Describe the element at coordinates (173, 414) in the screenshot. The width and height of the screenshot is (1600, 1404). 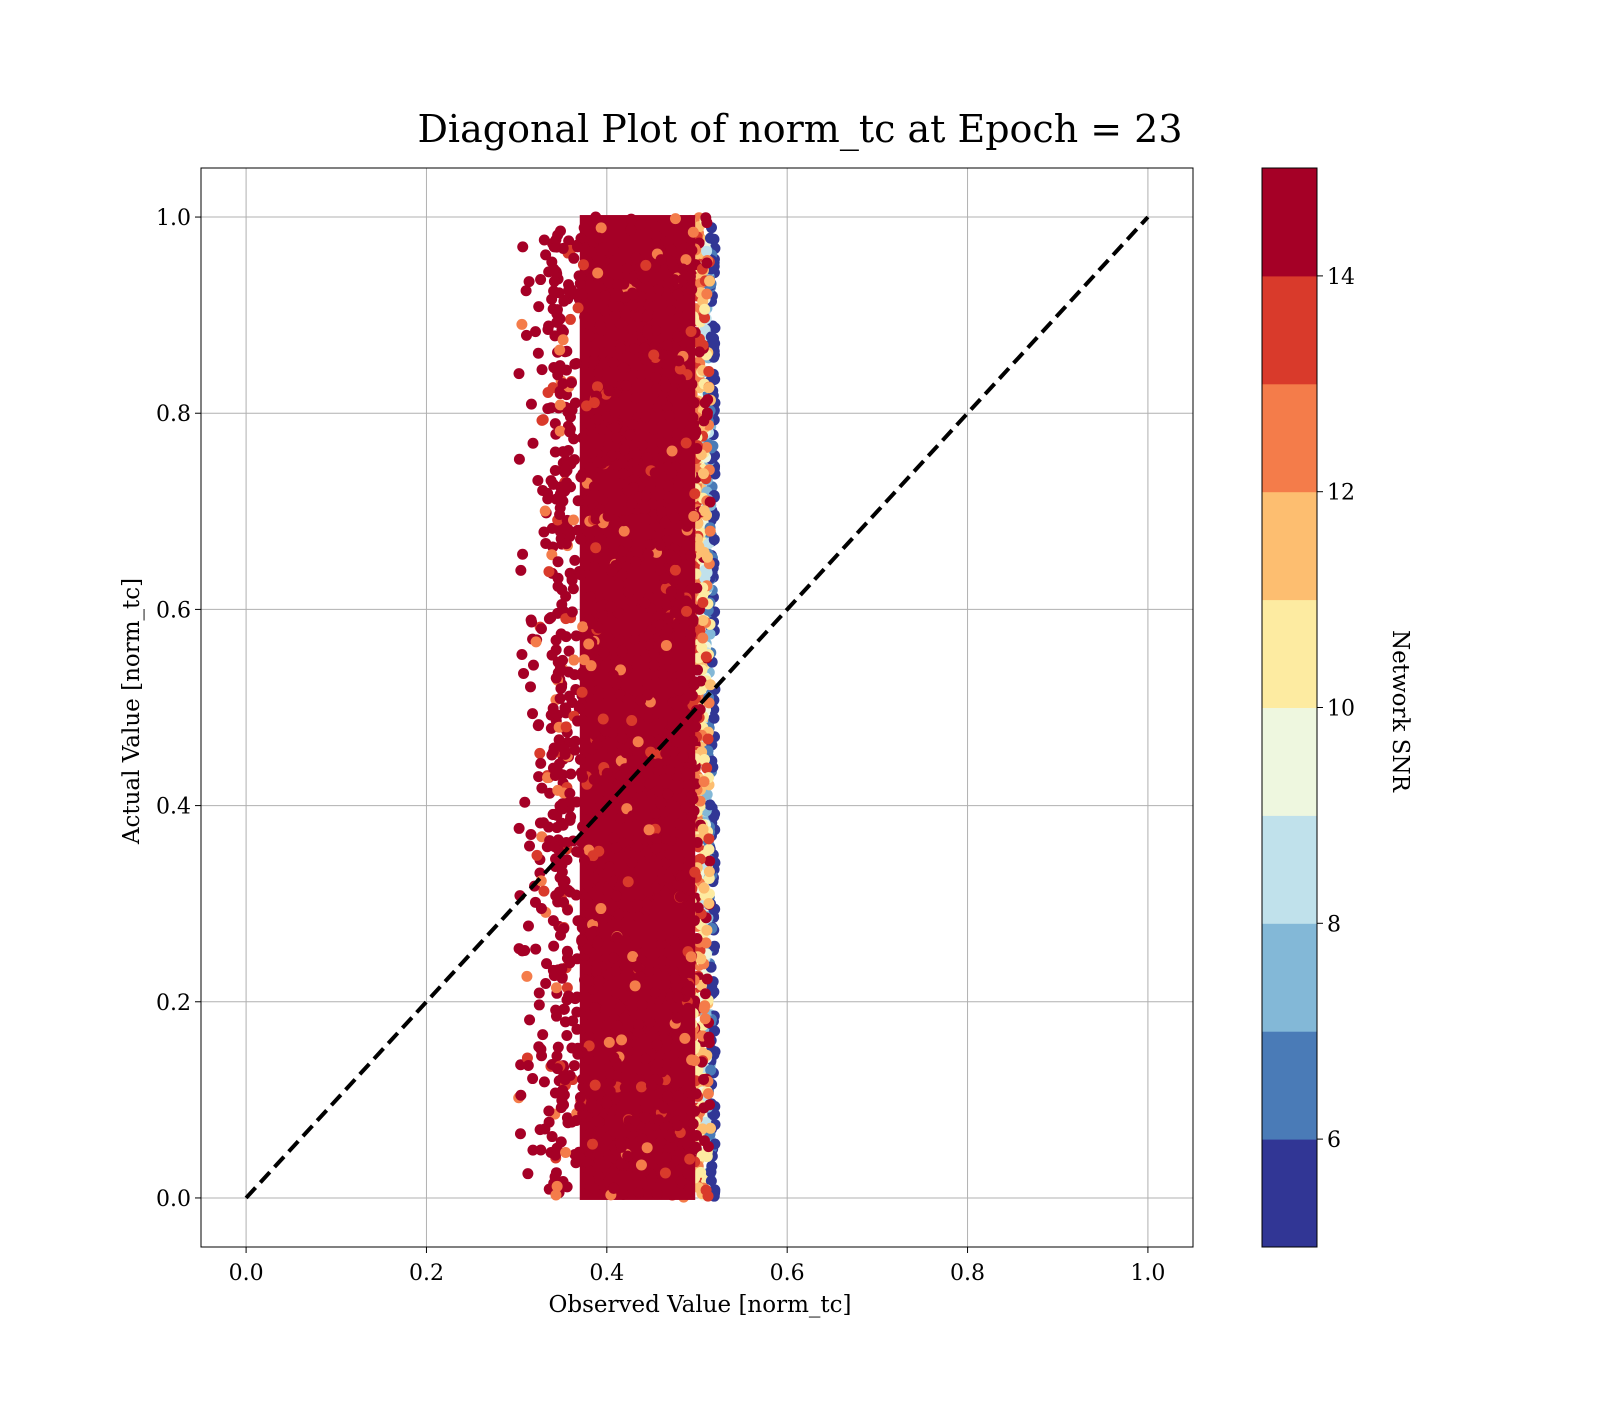
I see `y-tick-label: 0.8` at that location.